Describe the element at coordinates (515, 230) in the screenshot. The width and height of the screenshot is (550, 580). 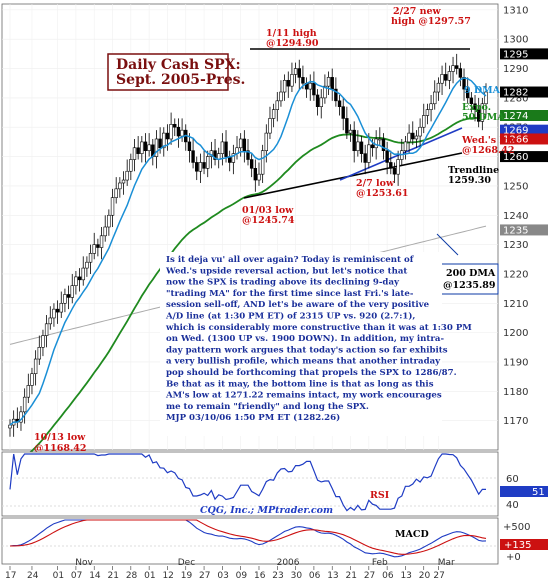
I see `price-badge-label: 1235` at that location.